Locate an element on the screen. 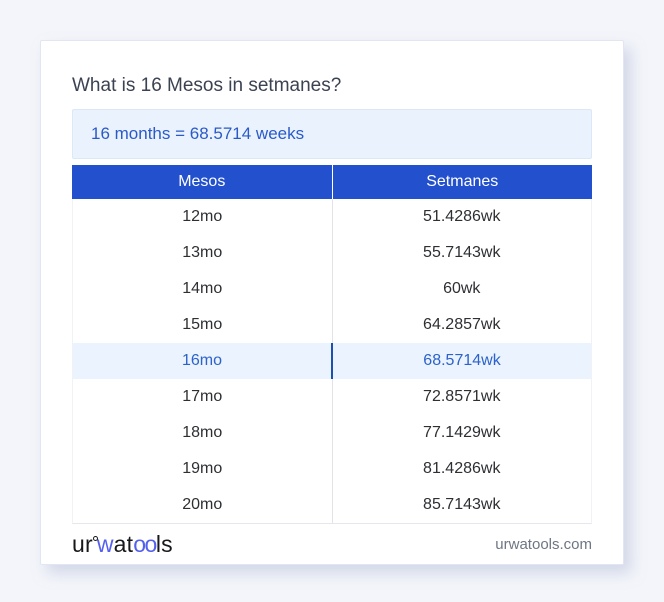  logo-part-ls: ls is located at coordinates (164, 543).